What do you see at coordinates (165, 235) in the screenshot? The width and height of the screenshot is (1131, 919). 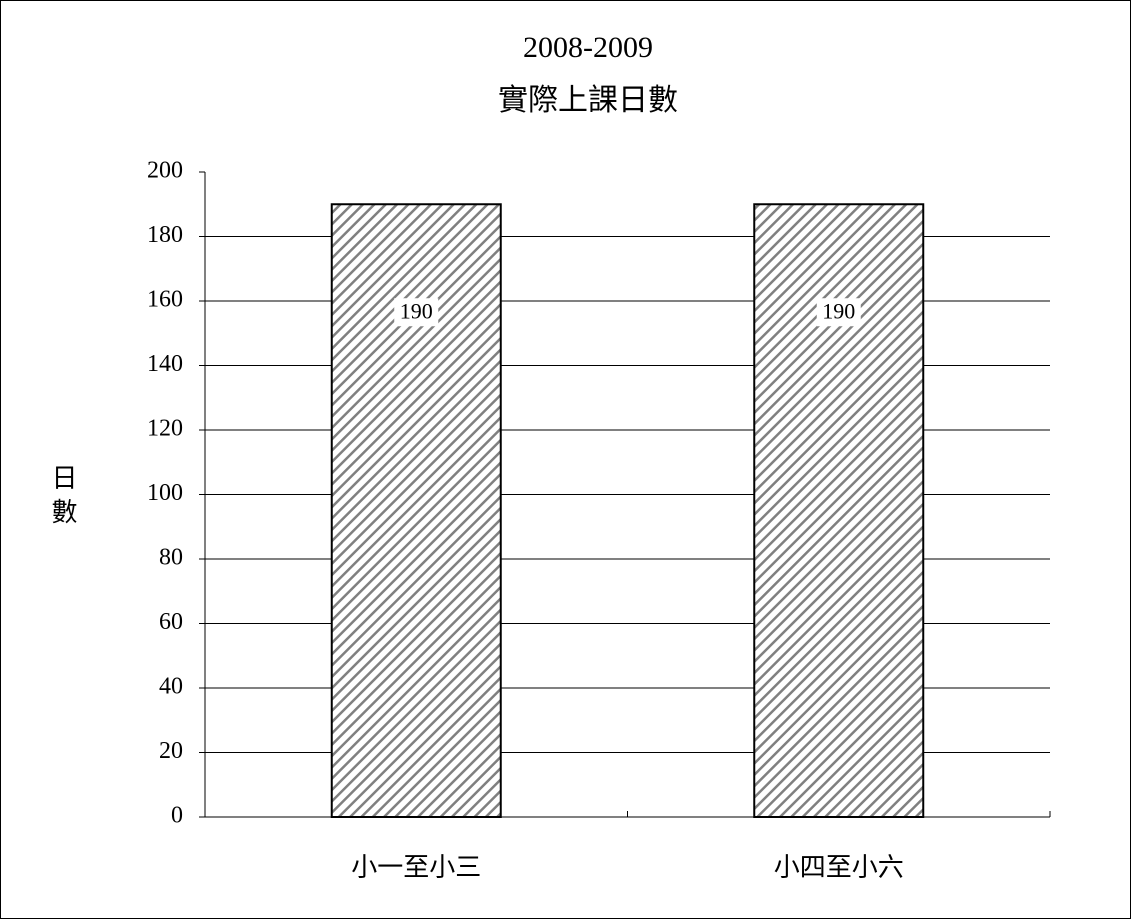 I see `y-tick-label: 180` at bounding box center [165, 235].